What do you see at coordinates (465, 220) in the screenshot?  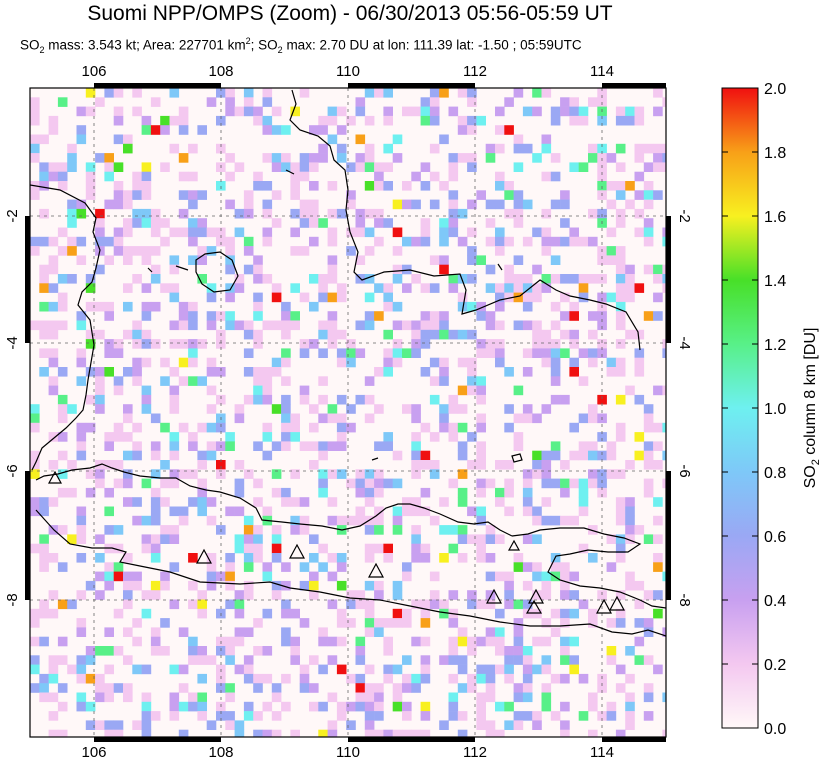 I see `coast-borneo` at bounding box center [465, 220].